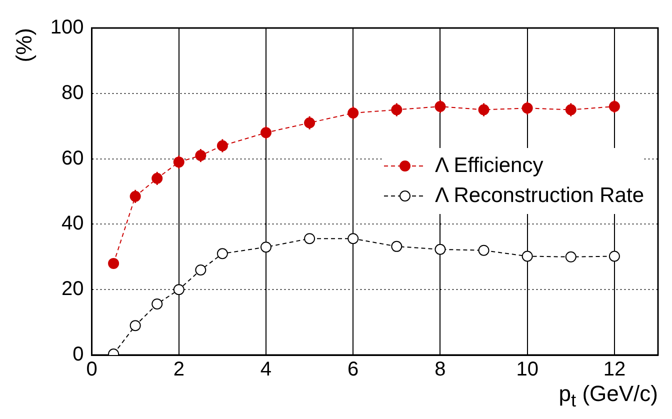  I want to click on y-tick-label: 40, so click(73, 223).